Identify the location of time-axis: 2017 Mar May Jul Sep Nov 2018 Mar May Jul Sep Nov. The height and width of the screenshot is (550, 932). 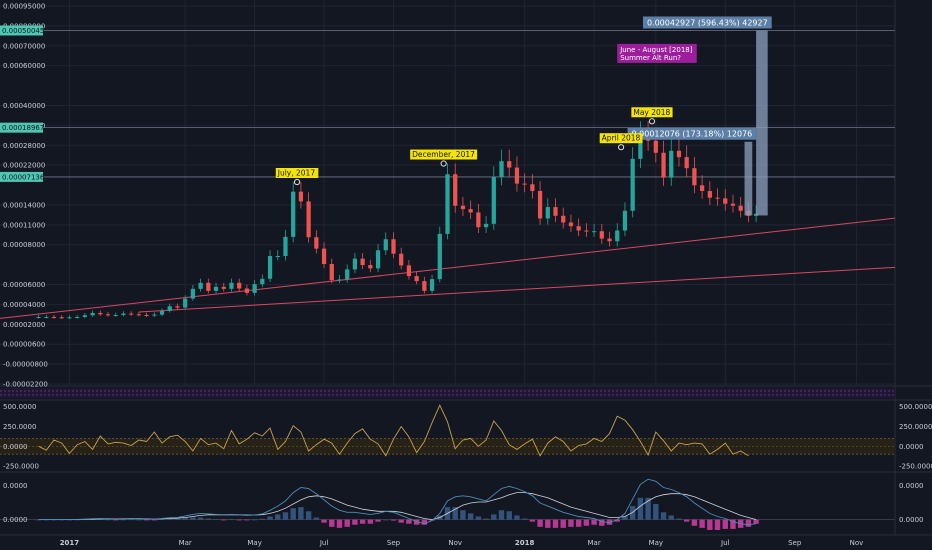
(462, 543).